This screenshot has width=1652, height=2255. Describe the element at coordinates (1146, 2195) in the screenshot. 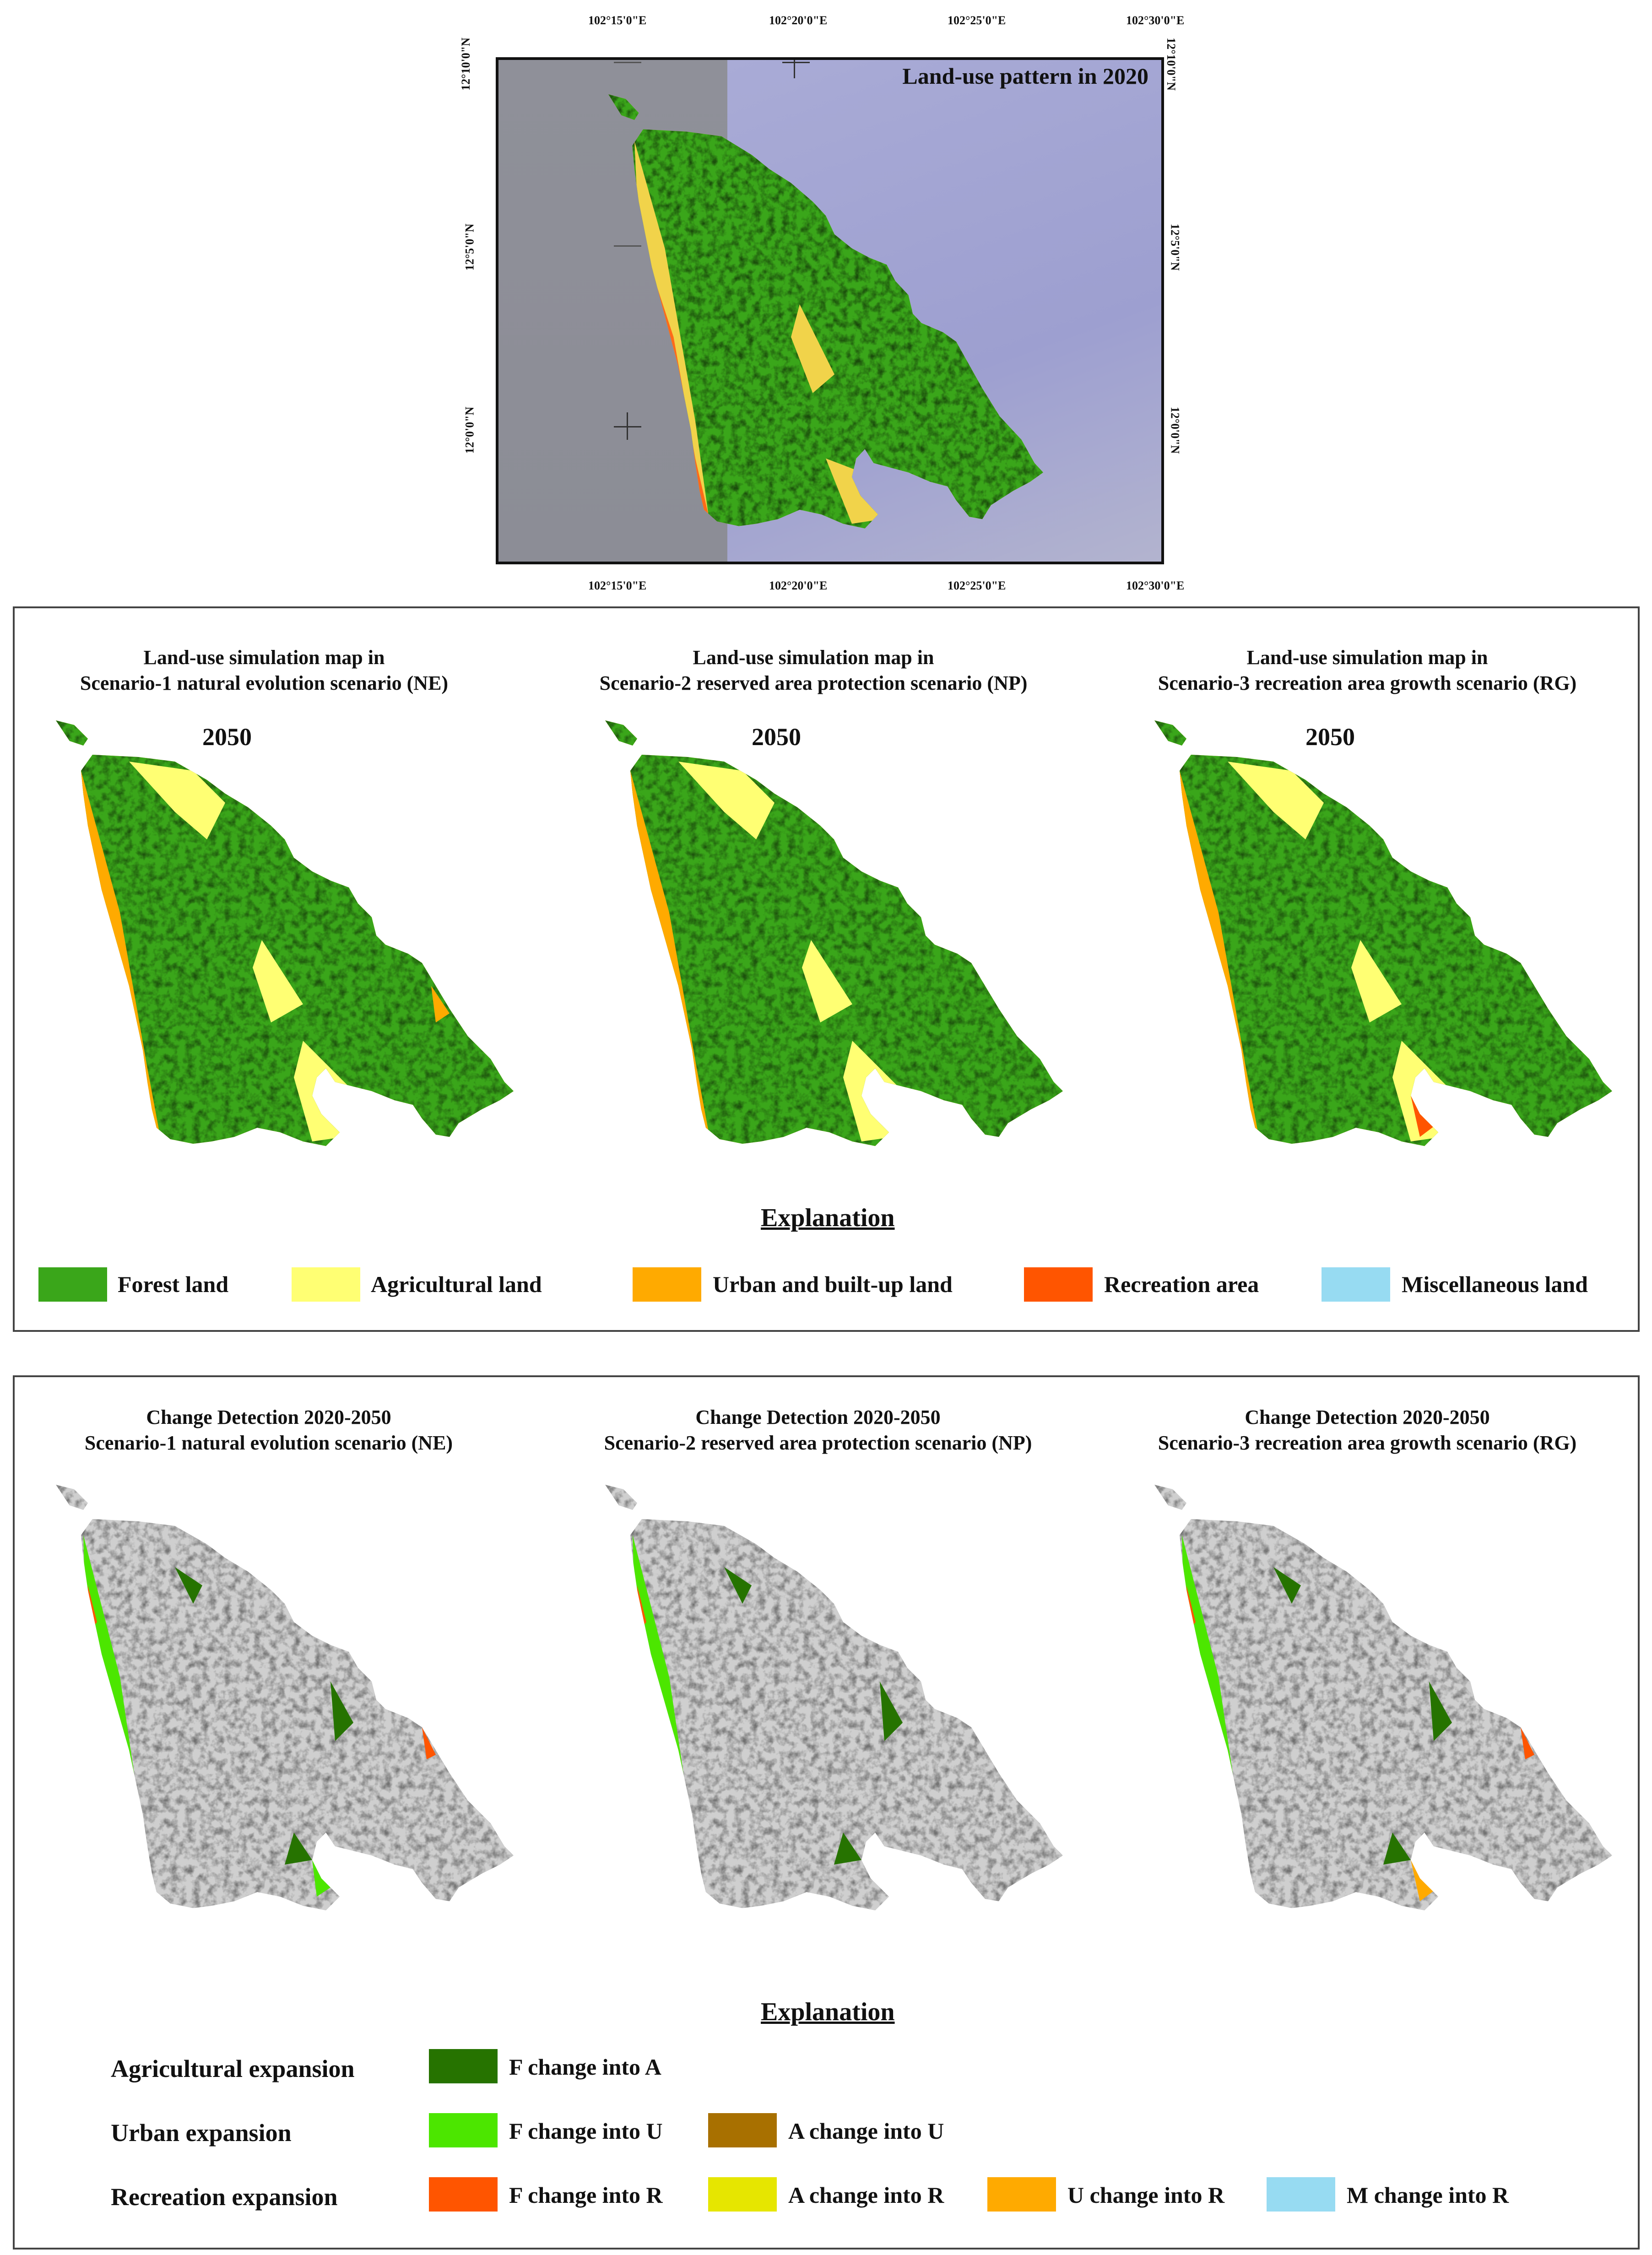

I see `label-u-to-r: U change into R` at that location.